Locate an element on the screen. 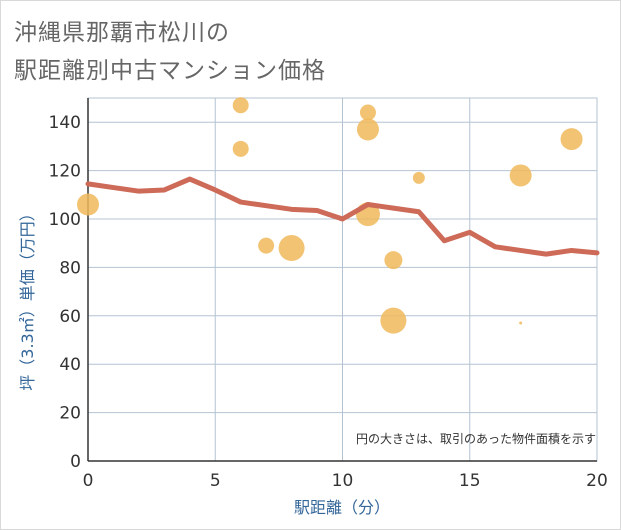 Image resolution: width=621 pixels, height=530 pixels. y-tick-label: 120 is located at coordinates (65, 172).